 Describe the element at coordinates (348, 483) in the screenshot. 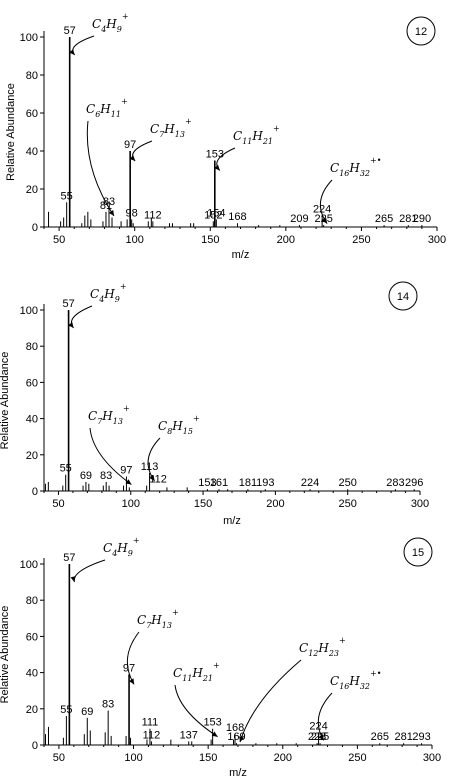

I see `peak-label: 250` at that location.